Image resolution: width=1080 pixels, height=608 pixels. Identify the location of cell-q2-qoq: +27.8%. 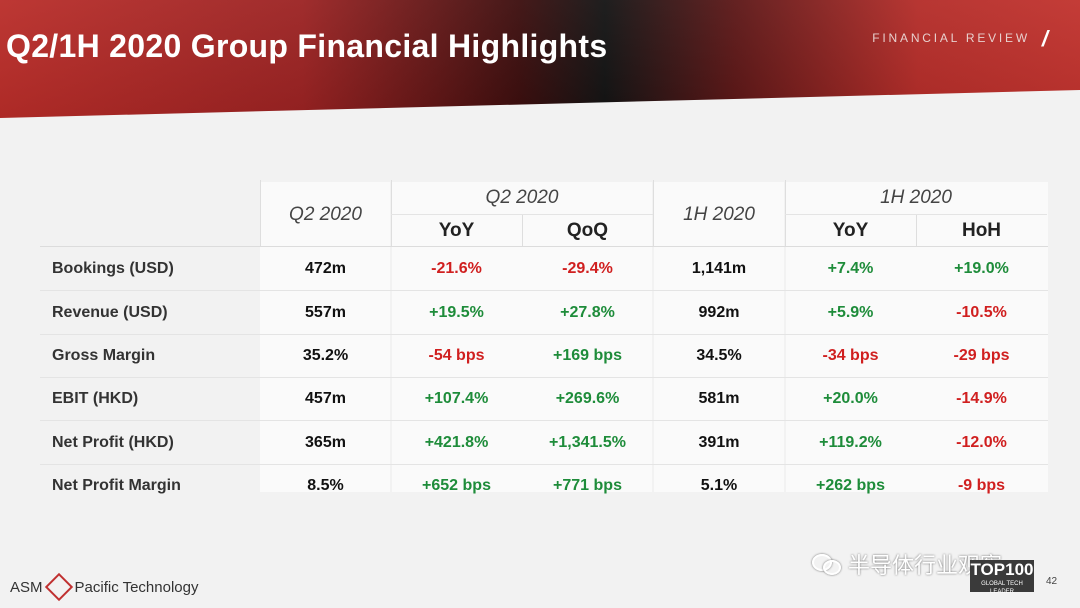
(587, 312).